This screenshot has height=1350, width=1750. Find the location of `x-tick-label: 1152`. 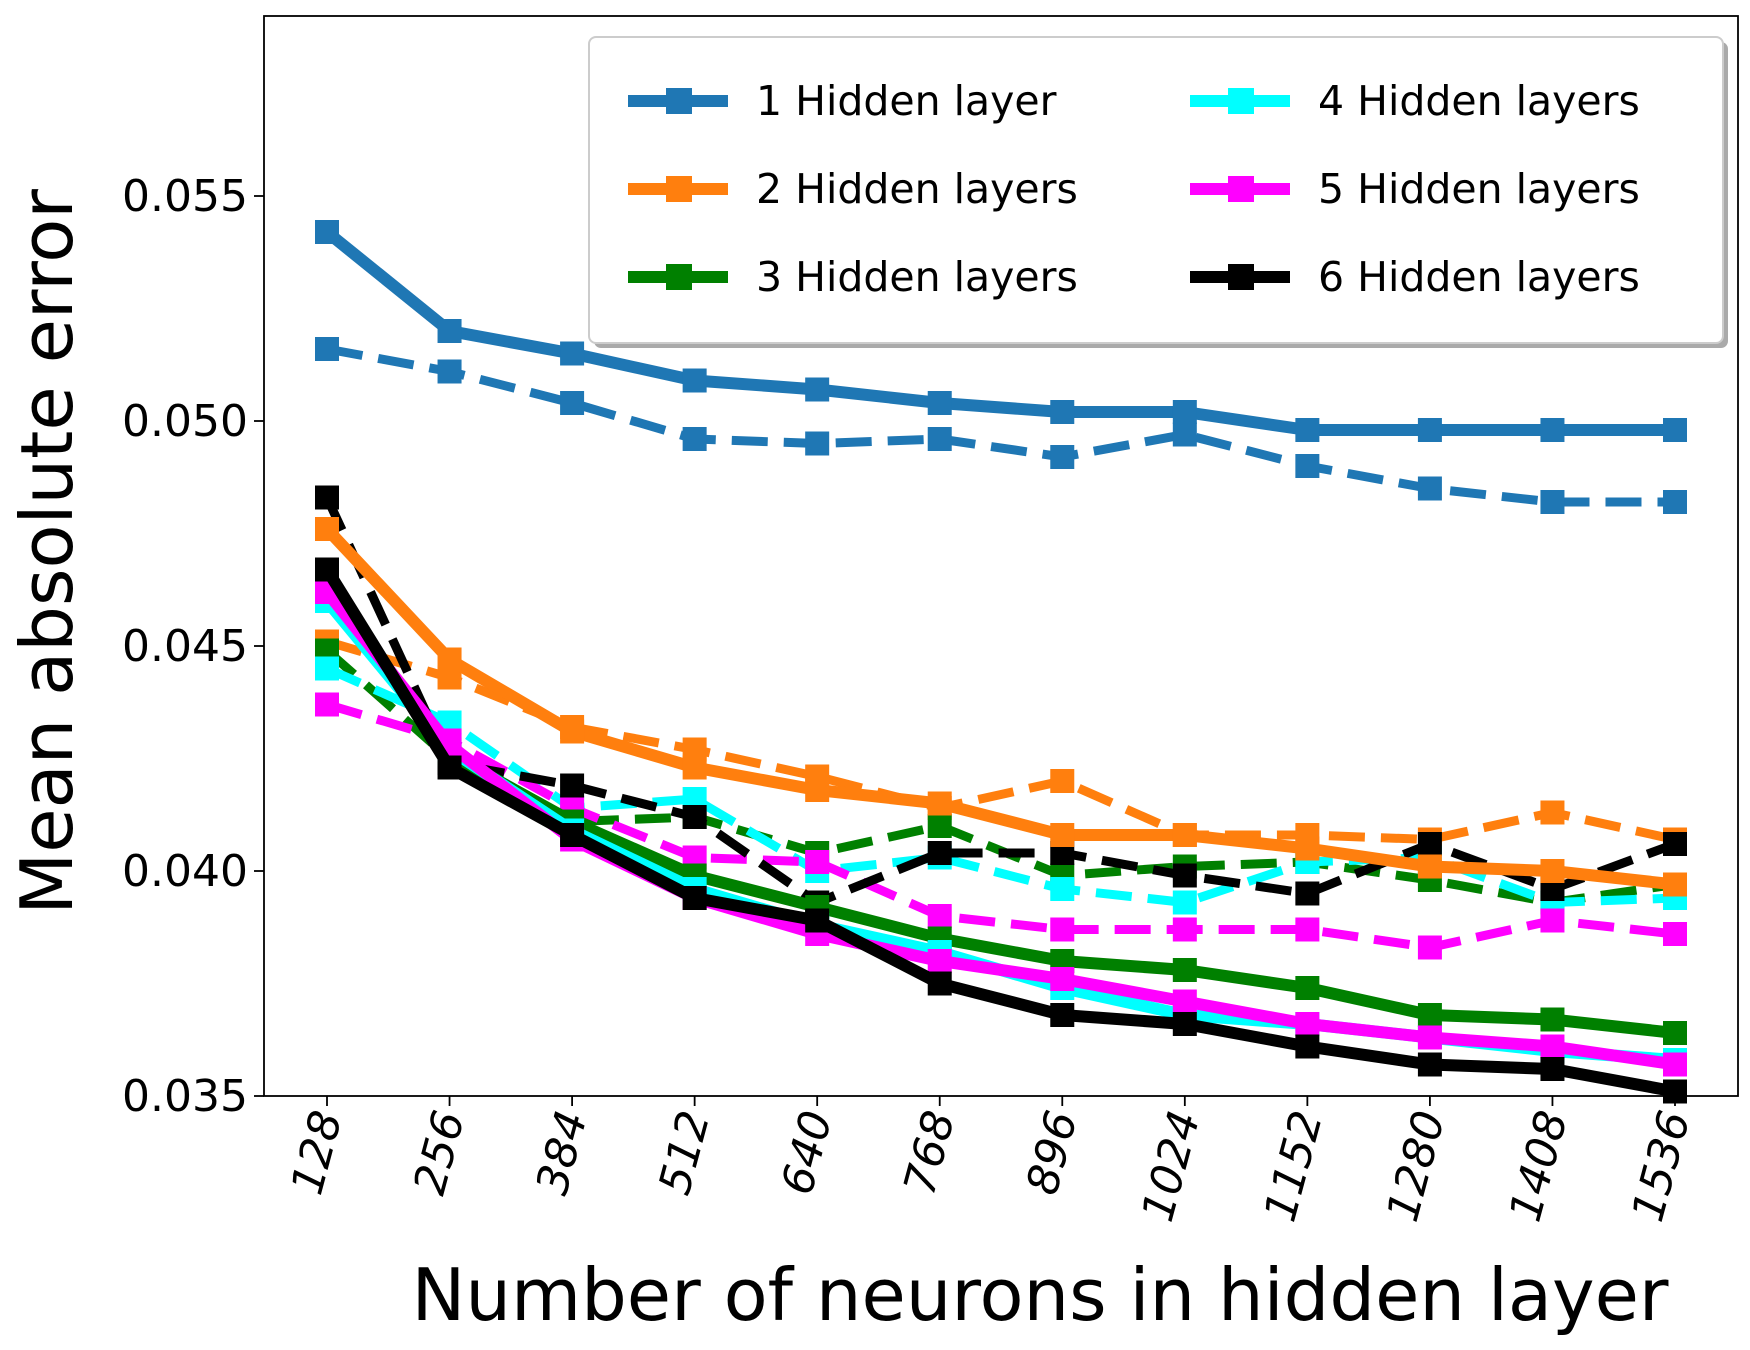

x-tick-label: 1152 is located at coordinates (1294, 1166).